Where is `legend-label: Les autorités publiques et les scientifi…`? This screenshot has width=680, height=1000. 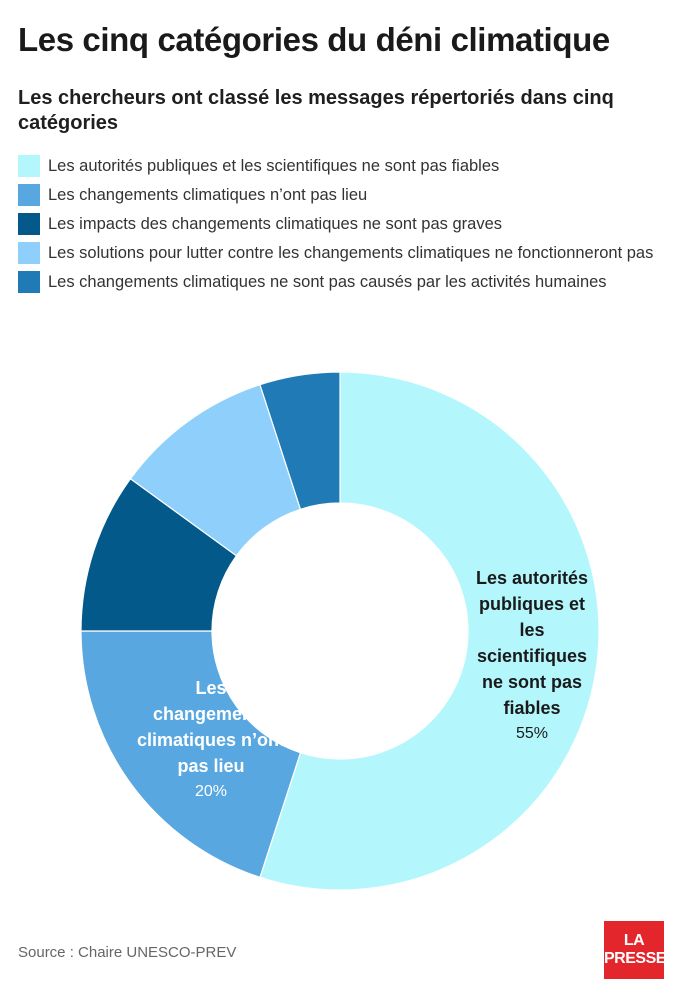
legend-label: Les autorités publiques et les scientifi… is located at coordinates (274, 166).